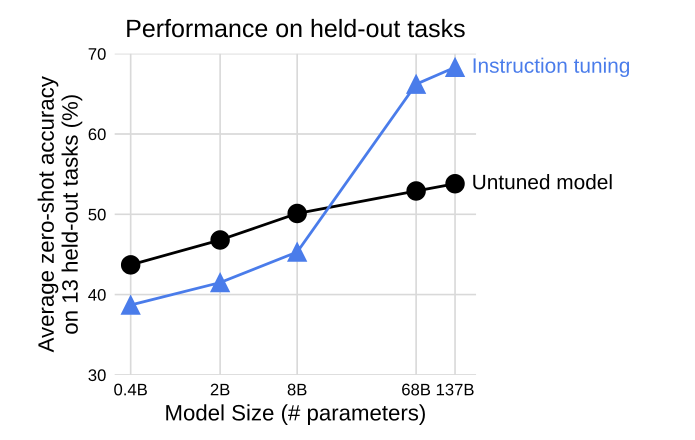 Image resolution: width=695 pixels, height=440 pixels. Describe the element at coordinates (455, 390) in the screenshot. I see `x-tick-label: 137B` at that location.